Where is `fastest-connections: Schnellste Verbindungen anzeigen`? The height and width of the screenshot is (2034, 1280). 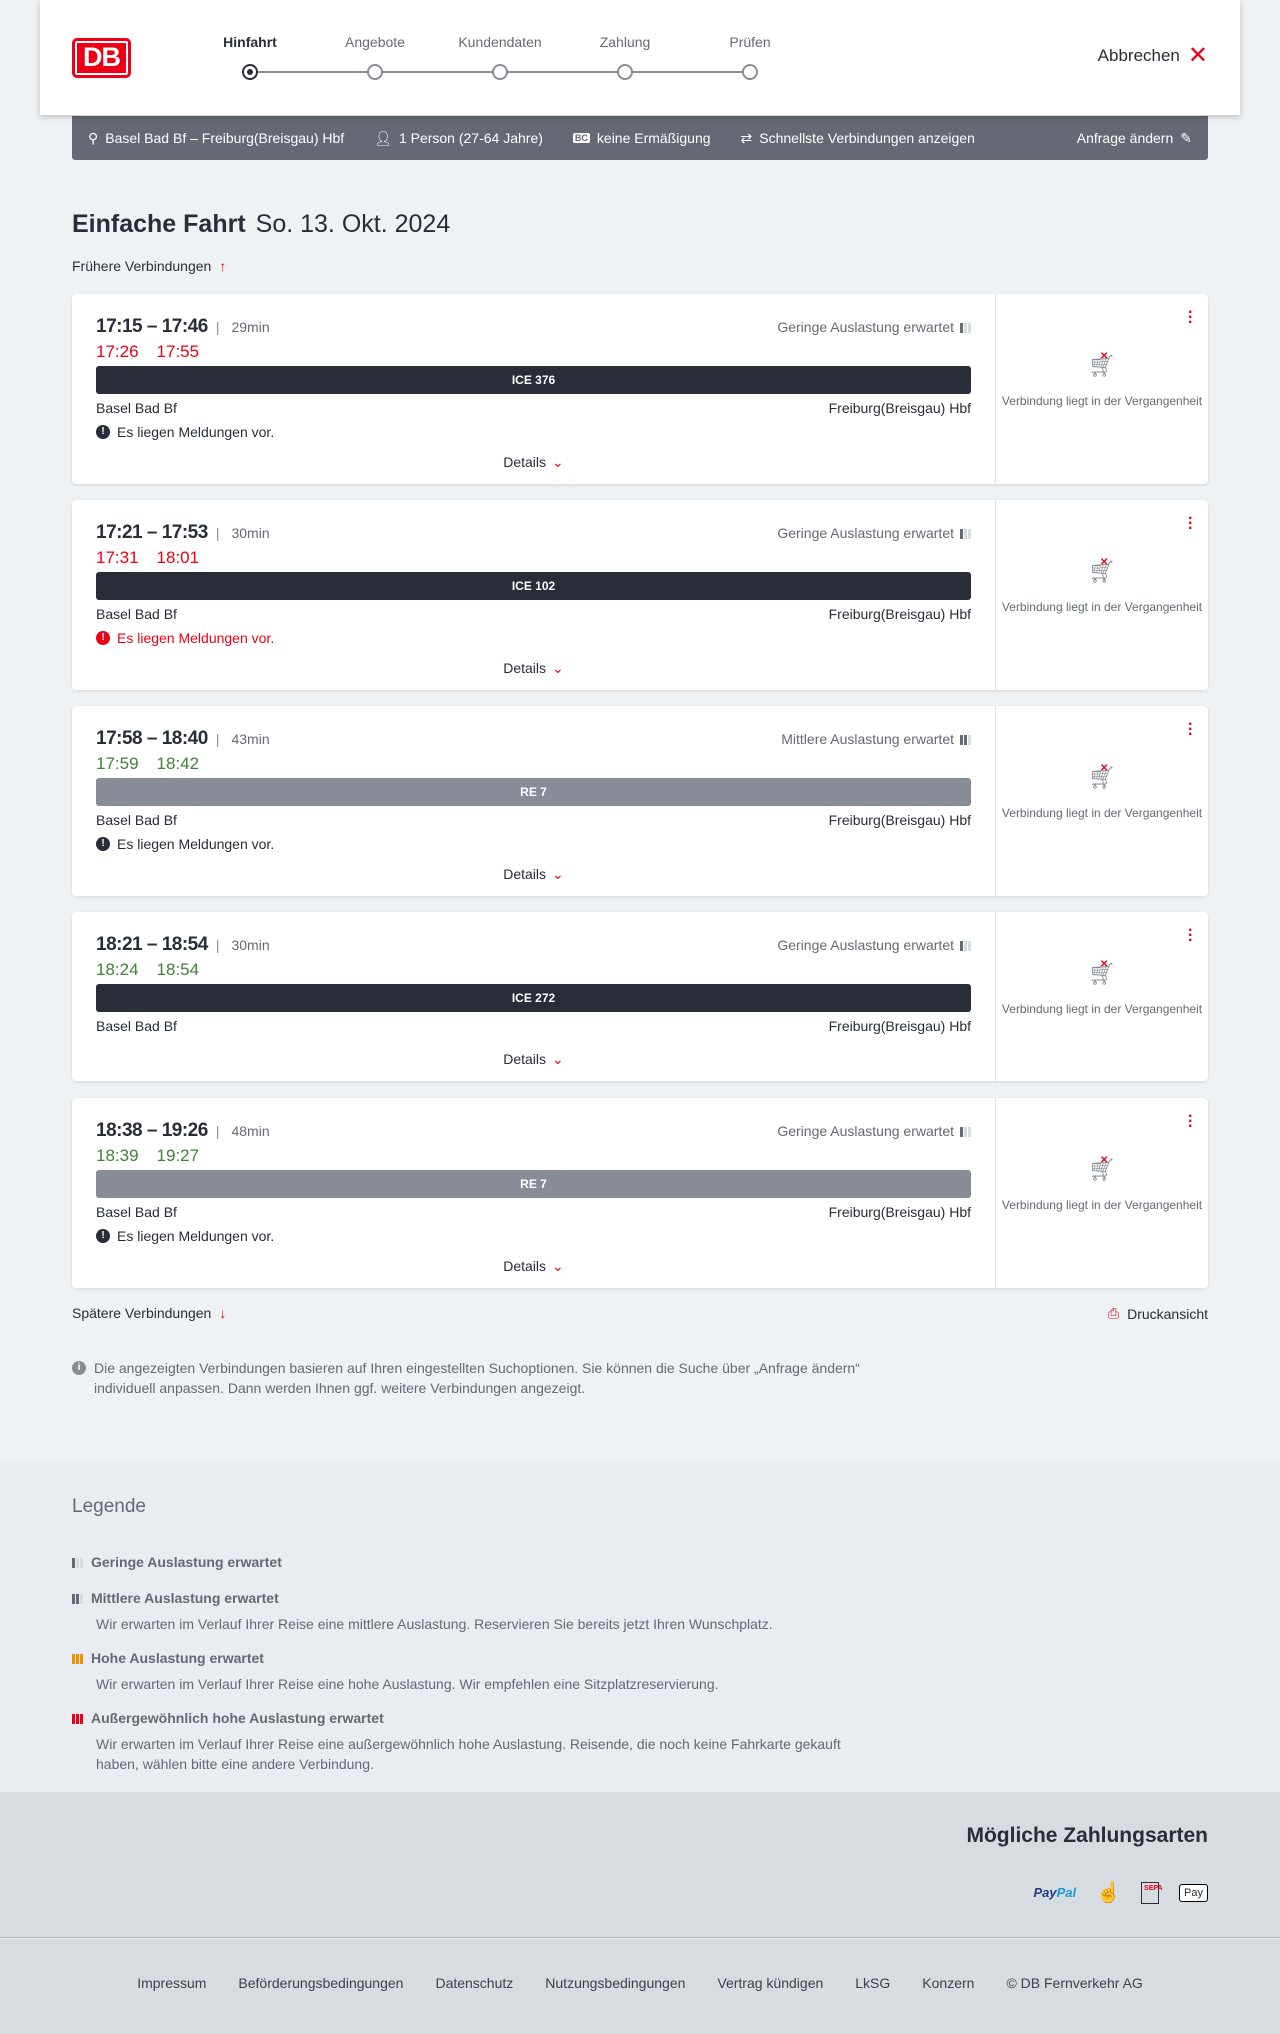 fastest-connections: Schnellste Verbindungen anzeigen is located at coordinates (867, 138).